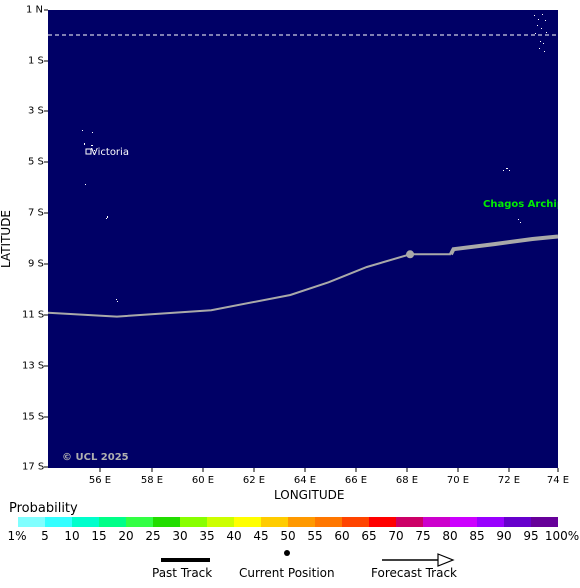 This screenshot has height=588, width=580. I want to click on past-track-legend-label: Past Track, so click(182, 573).